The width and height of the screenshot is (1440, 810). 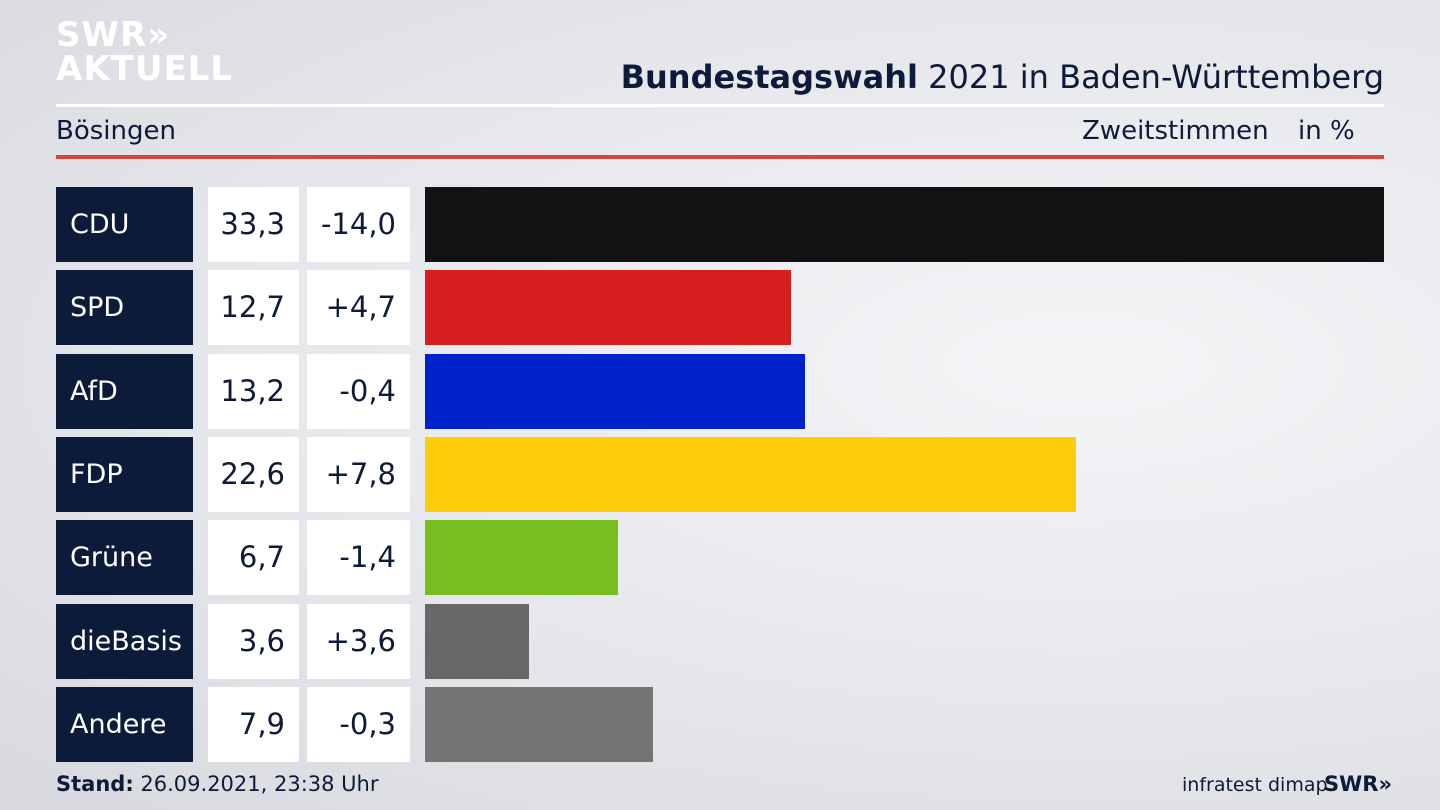 I want to click on diff-value: +3,6, so click(x=358, y=641).